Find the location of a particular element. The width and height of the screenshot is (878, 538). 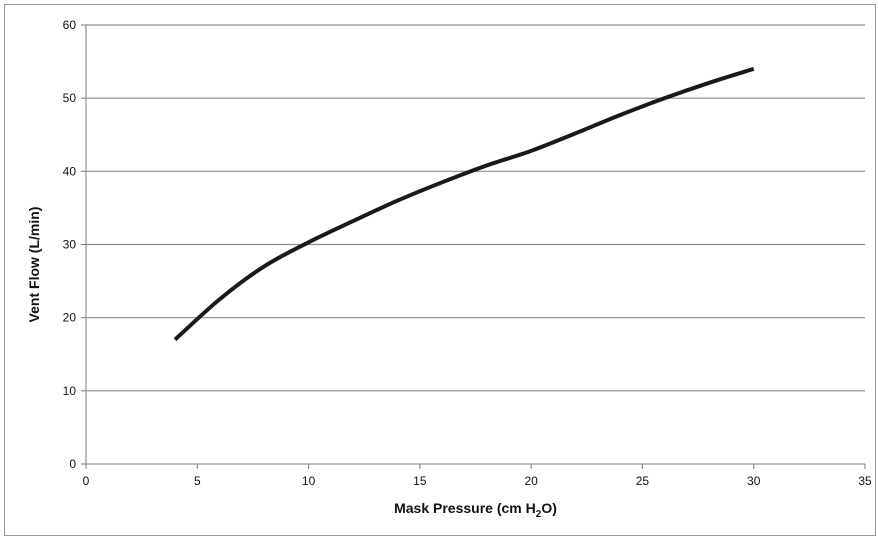

y-tick-label: 0 is located at coordinates (72, 464).